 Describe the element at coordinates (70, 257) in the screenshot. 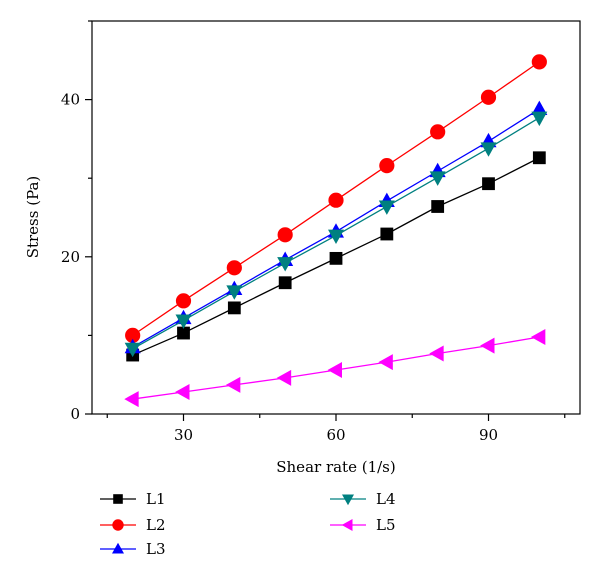

I see `y-tick-label: 20` at that location.